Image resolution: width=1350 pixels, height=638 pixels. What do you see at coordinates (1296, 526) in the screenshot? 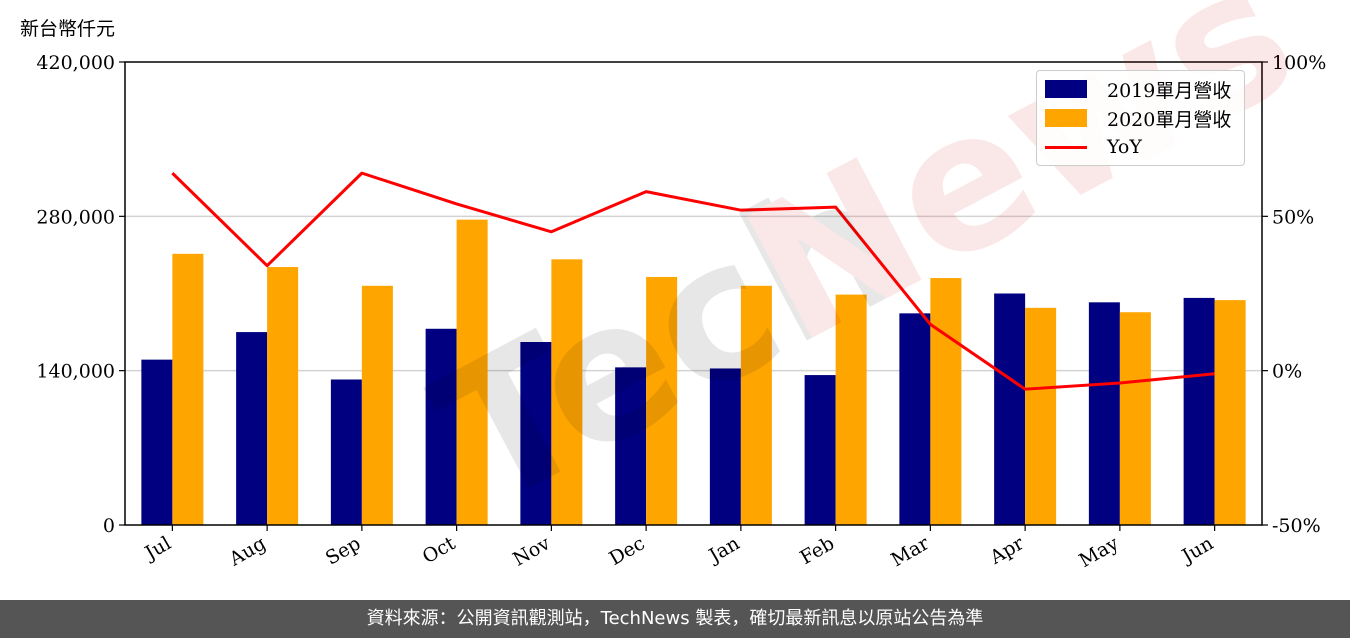
I see `y2-tick-label: -50%` at bounding box center [1296, 526].